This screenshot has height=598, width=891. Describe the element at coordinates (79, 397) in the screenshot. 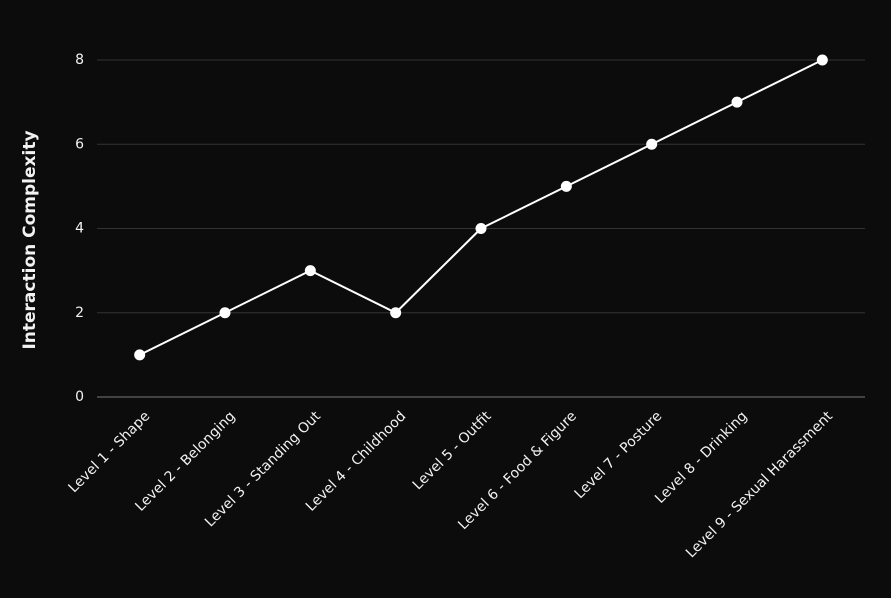

I see `y-tick-label: 0` at that location.